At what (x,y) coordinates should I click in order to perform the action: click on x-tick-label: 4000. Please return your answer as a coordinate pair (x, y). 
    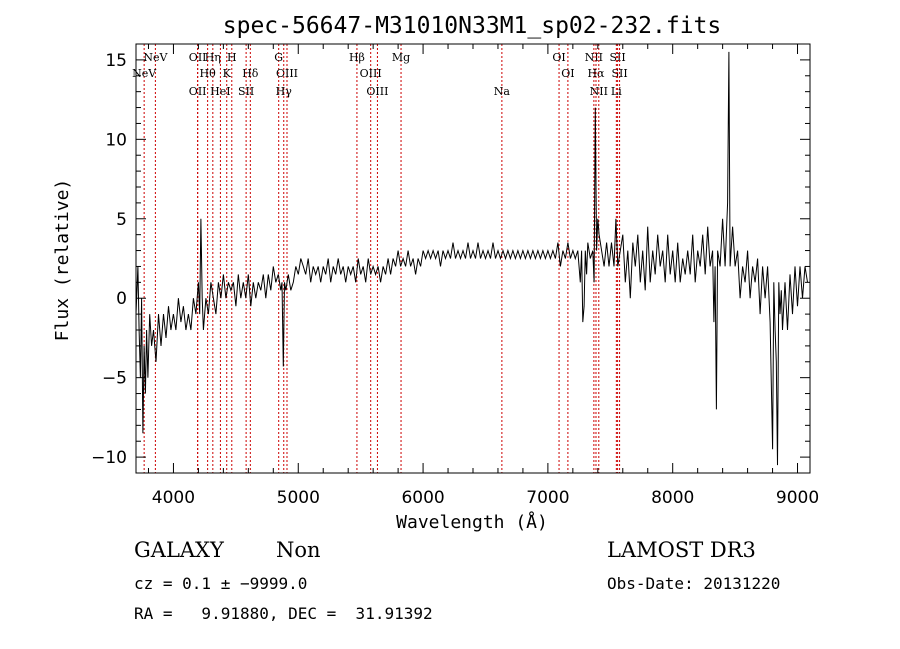
    Looking at the image, I should click on (173, 498).